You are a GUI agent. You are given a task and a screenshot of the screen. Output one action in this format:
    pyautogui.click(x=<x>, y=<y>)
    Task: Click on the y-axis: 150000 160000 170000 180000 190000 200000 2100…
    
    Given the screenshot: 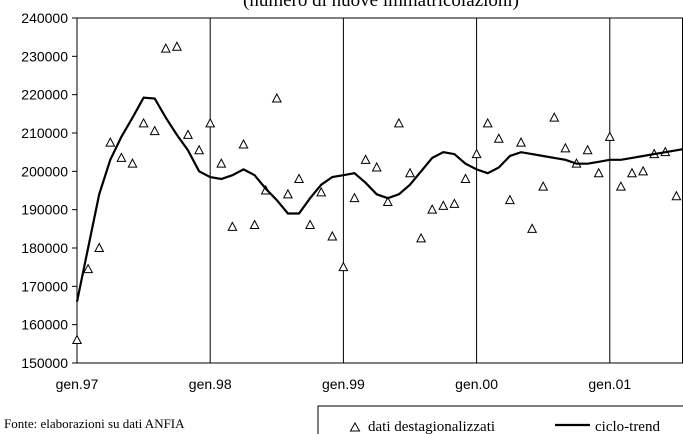 What is the action you would take?
    pyautogui.click(x=49, y=190)
    